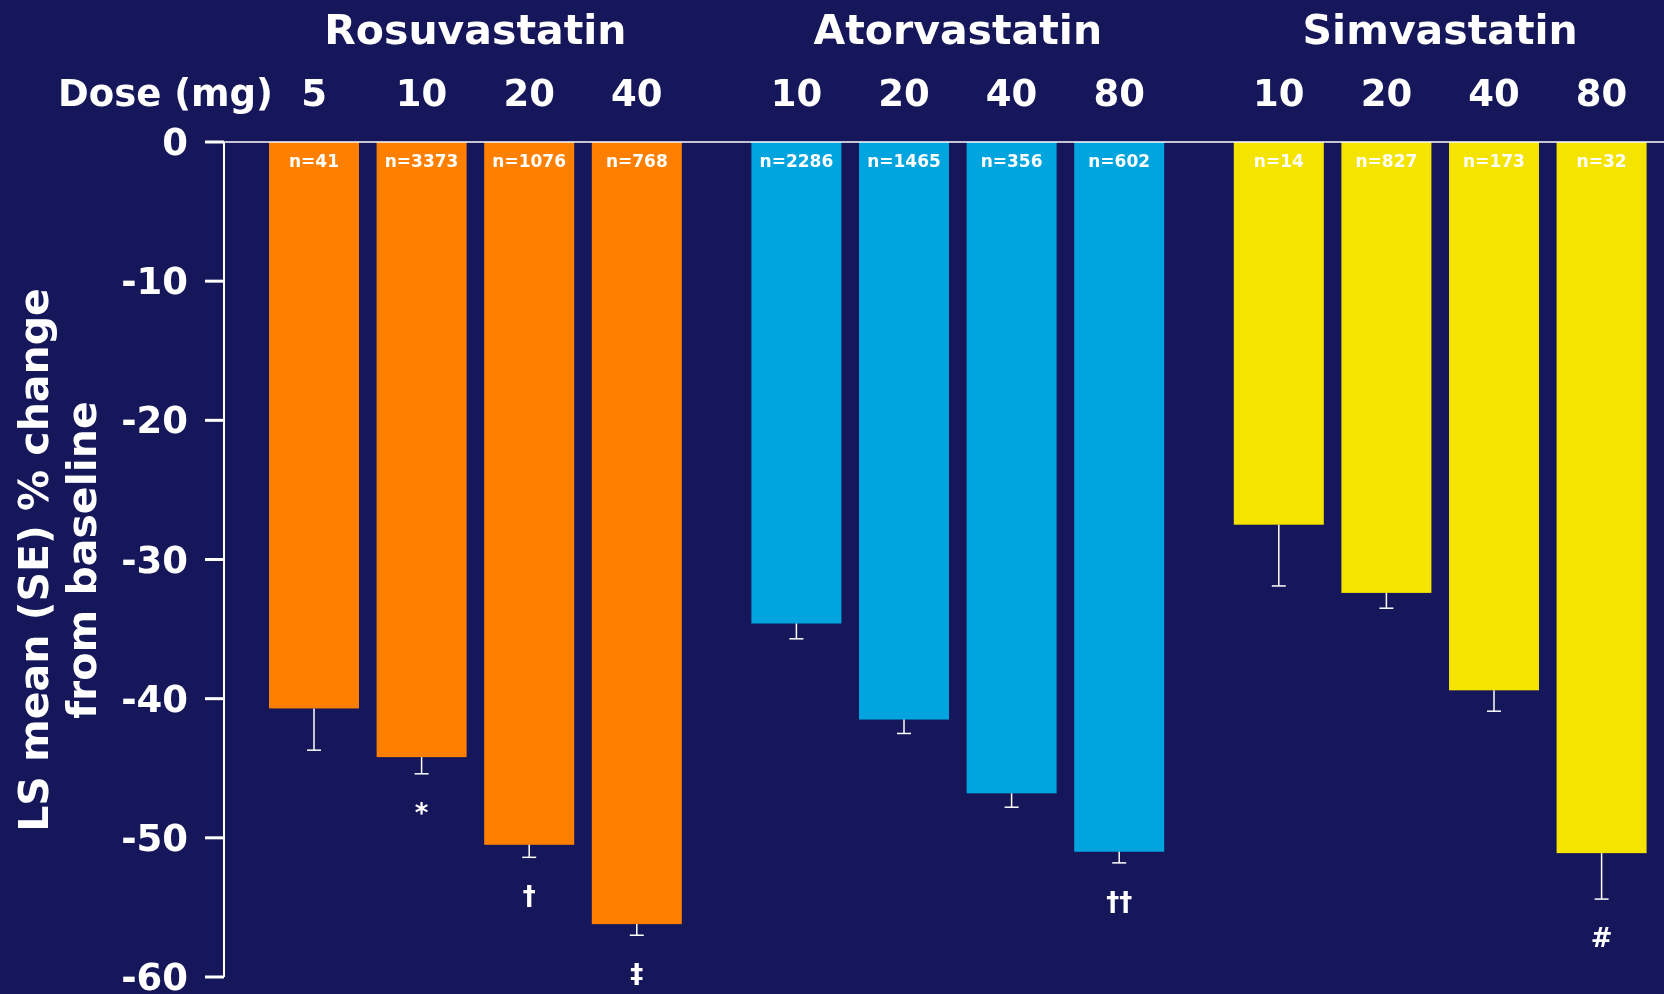  I want to click on y-tick-label: -40, so click(154, 699).